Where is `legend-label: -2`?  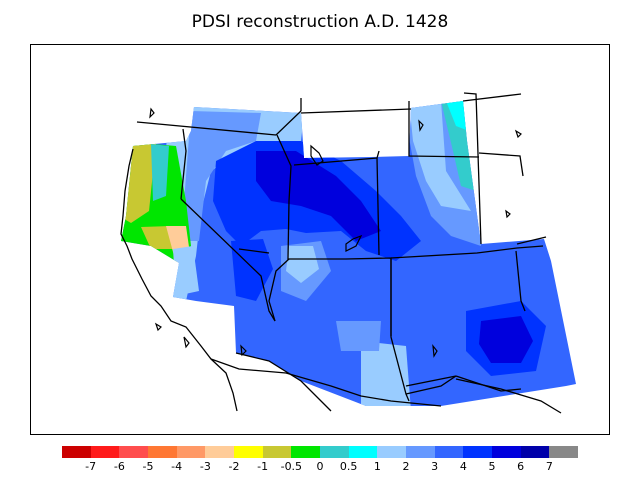
legend-label: -2 is located at coordinates (234, 466).